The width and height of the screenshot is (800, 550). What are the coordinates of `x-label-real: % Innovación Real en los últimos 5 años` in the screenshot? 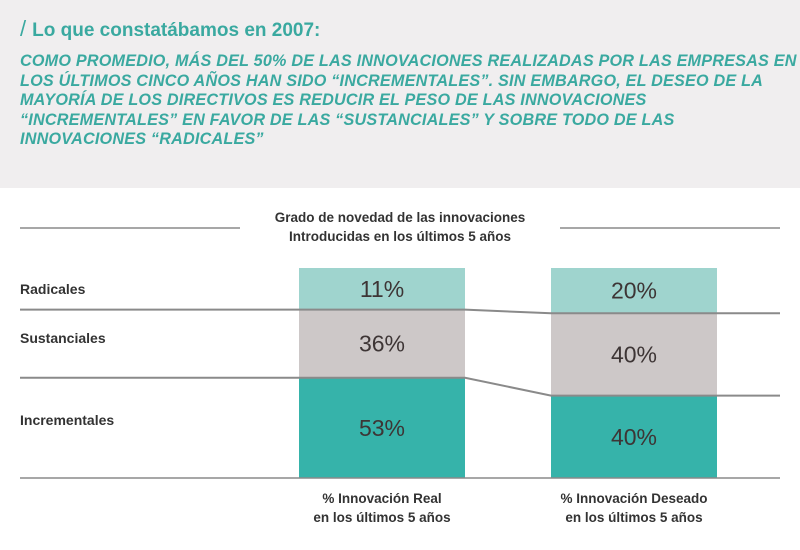 It's located at (382, 508).